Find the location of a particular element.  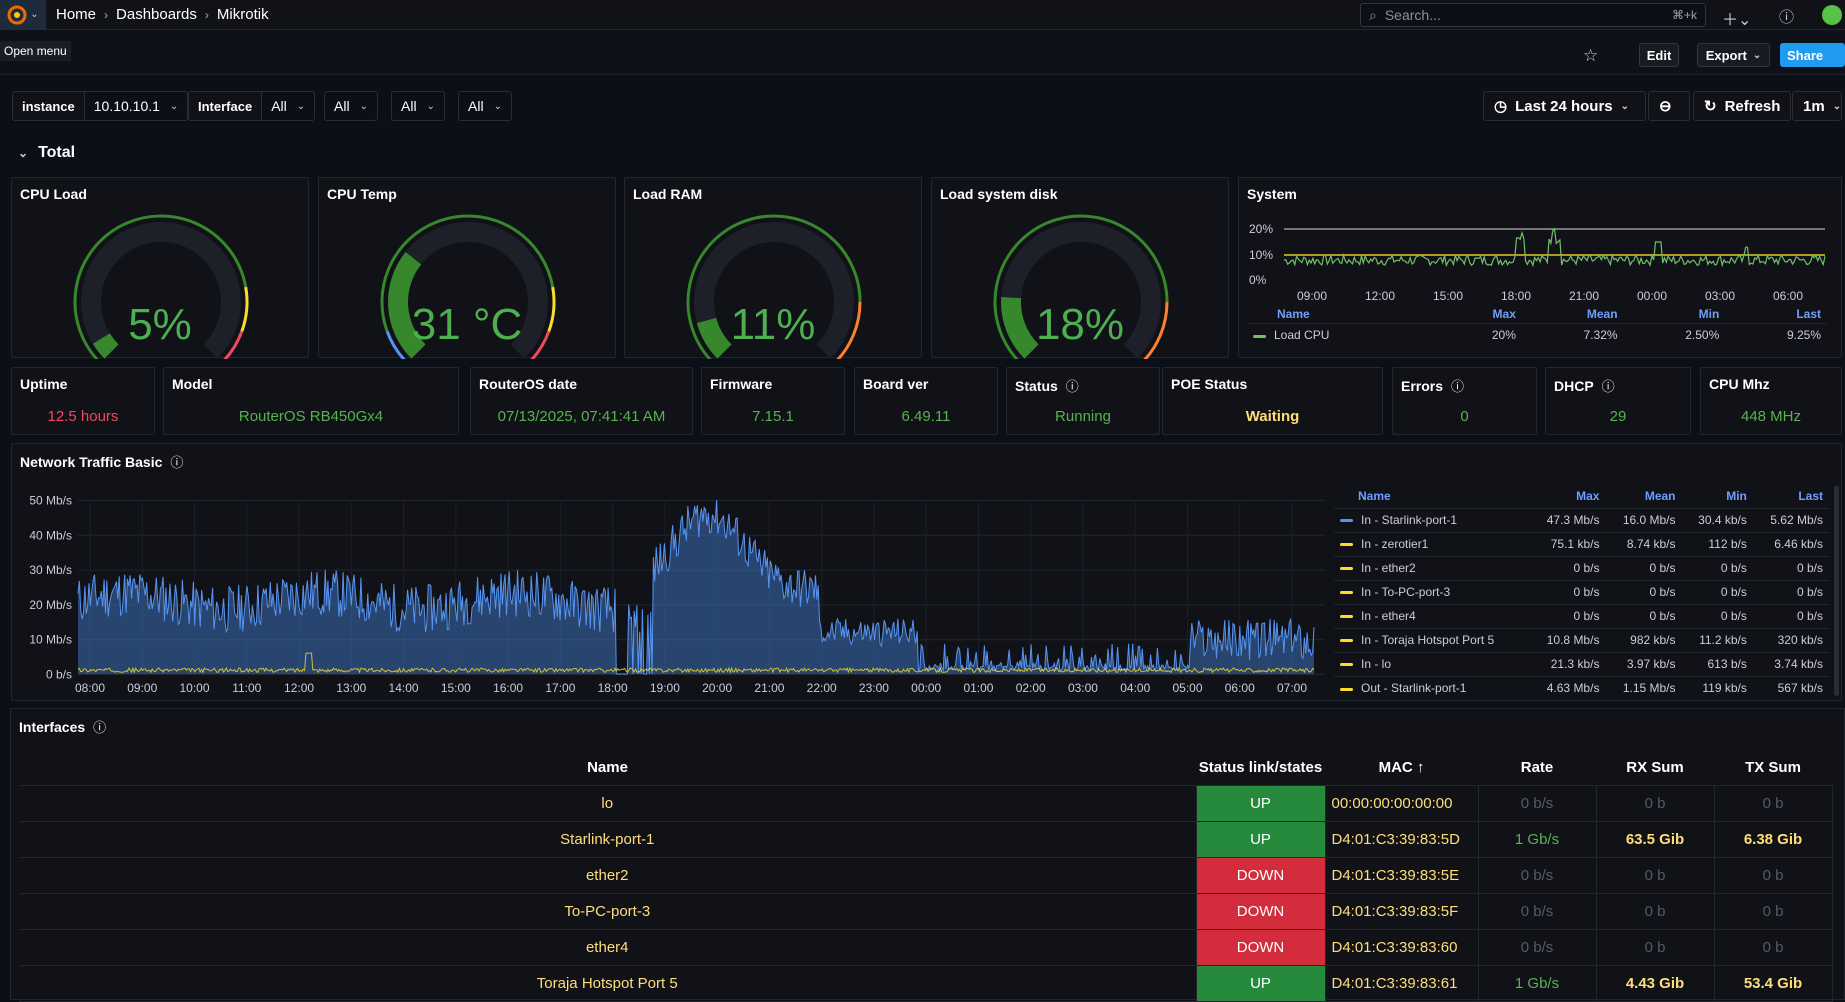

legend-row: Load CPU 20% 7.32% 2.50% 9.25% is located at coordinates (1537, 334).